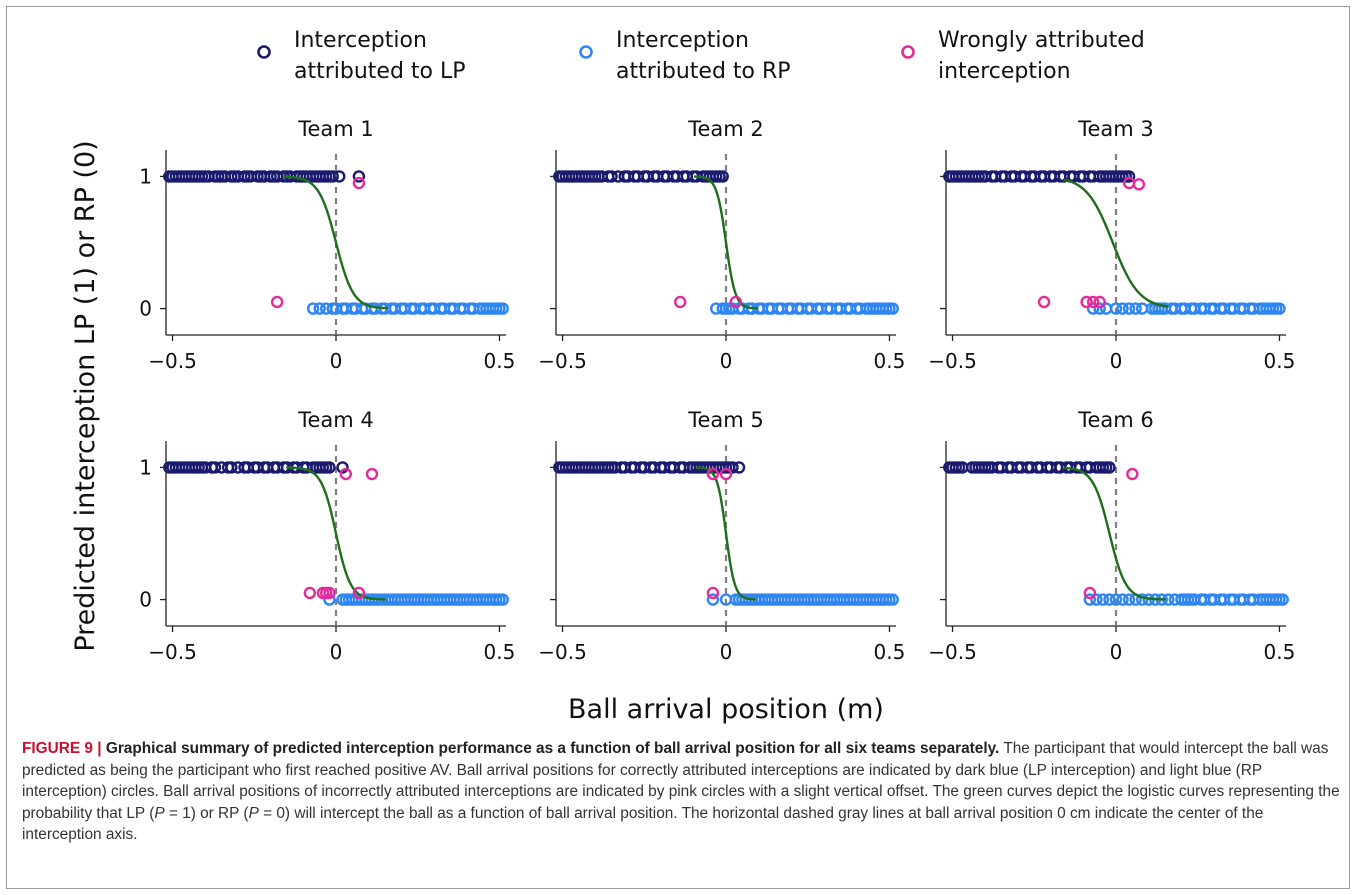 This screenshot has width=1357, height=895. What do you see at coordinates (336, 652) in the screenshot?
I see `team-4-x-tick-label: 0` at bounding box center [336, 652].